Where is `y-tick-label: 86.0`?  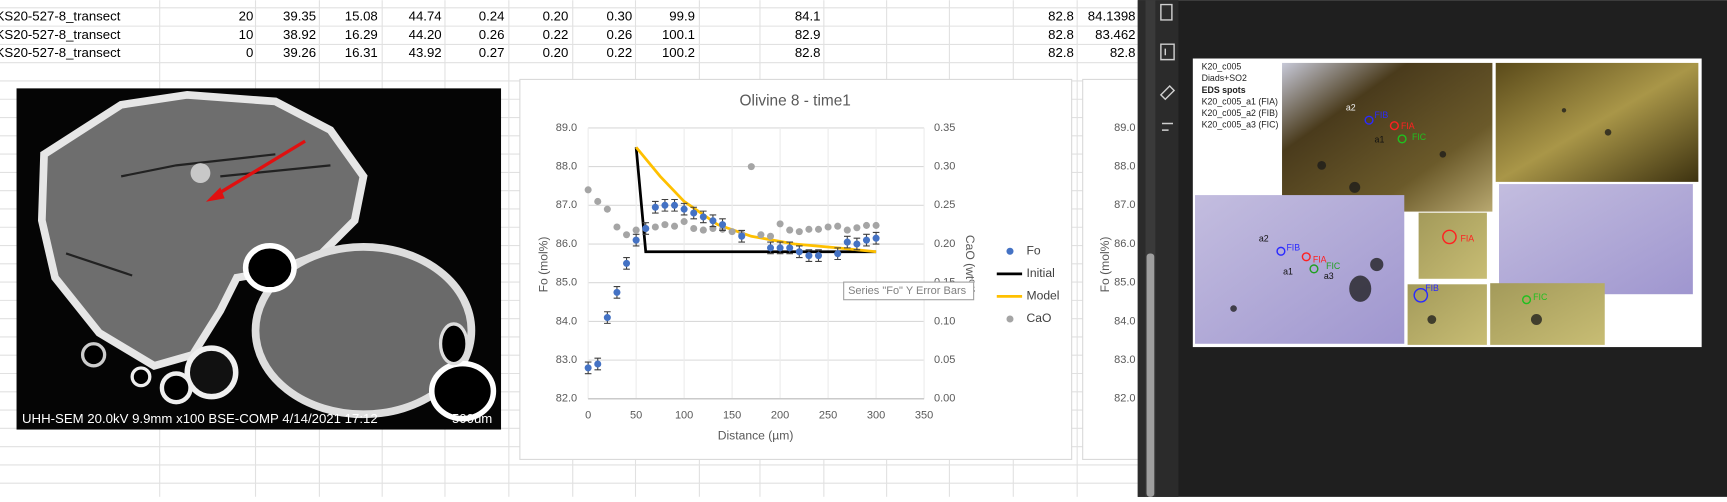
y-tick-label: 86.0 is located at coordinates (1124, 244).